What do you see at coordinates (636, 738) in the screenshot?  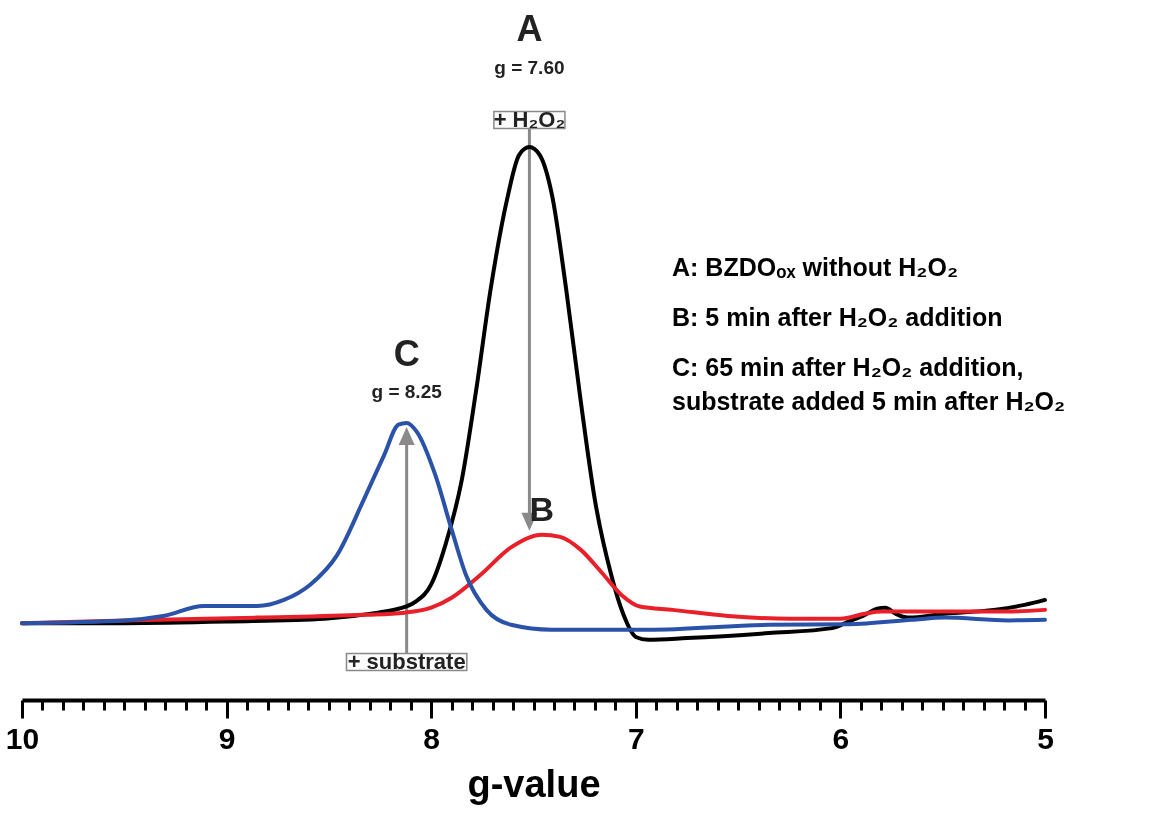 I see `x-tick-label: 7` at bounding box center [636, 738].